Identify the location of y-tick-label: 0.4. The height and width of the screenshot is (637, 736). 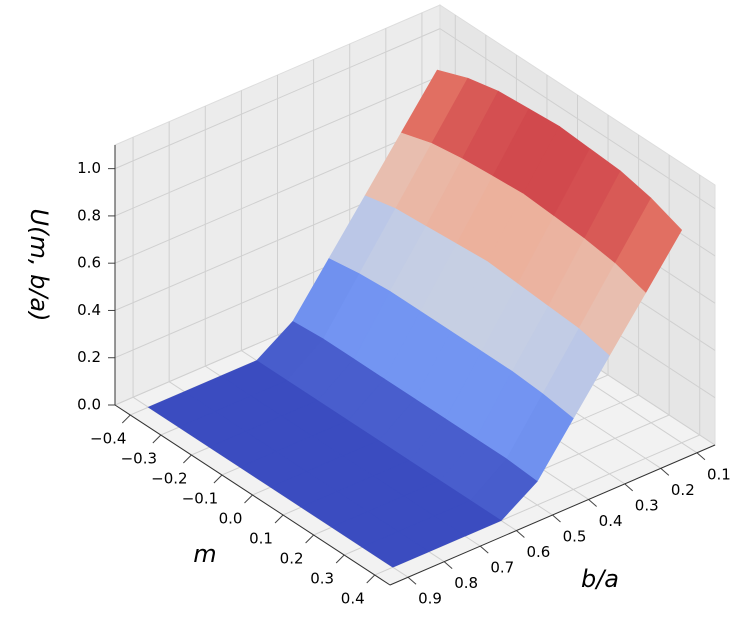
(611, 521).